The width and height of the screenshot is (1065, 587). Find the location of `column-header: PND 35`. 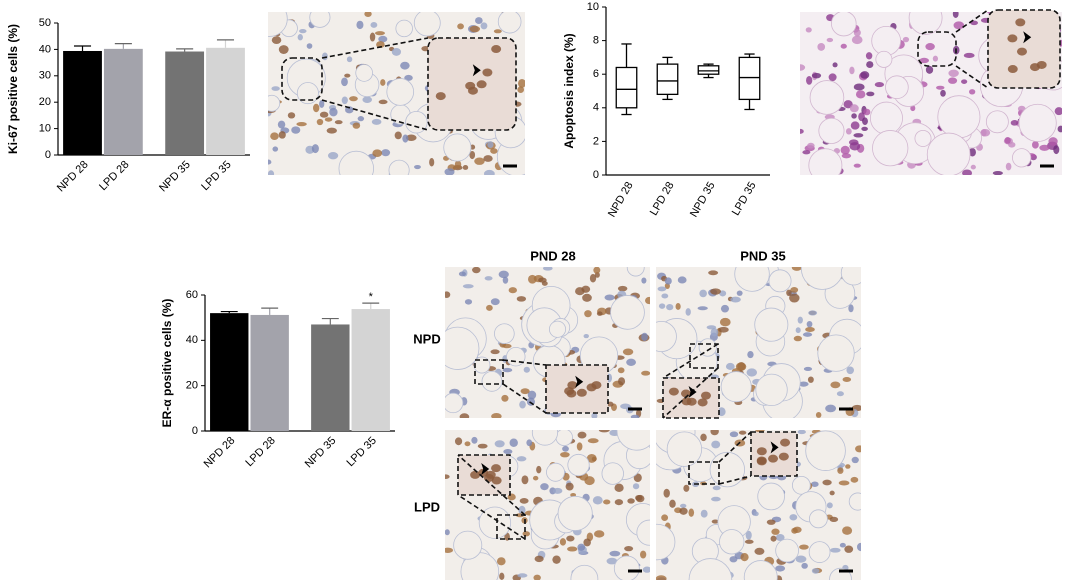

column-header: PND 35 is located at coordinates (763, 255).